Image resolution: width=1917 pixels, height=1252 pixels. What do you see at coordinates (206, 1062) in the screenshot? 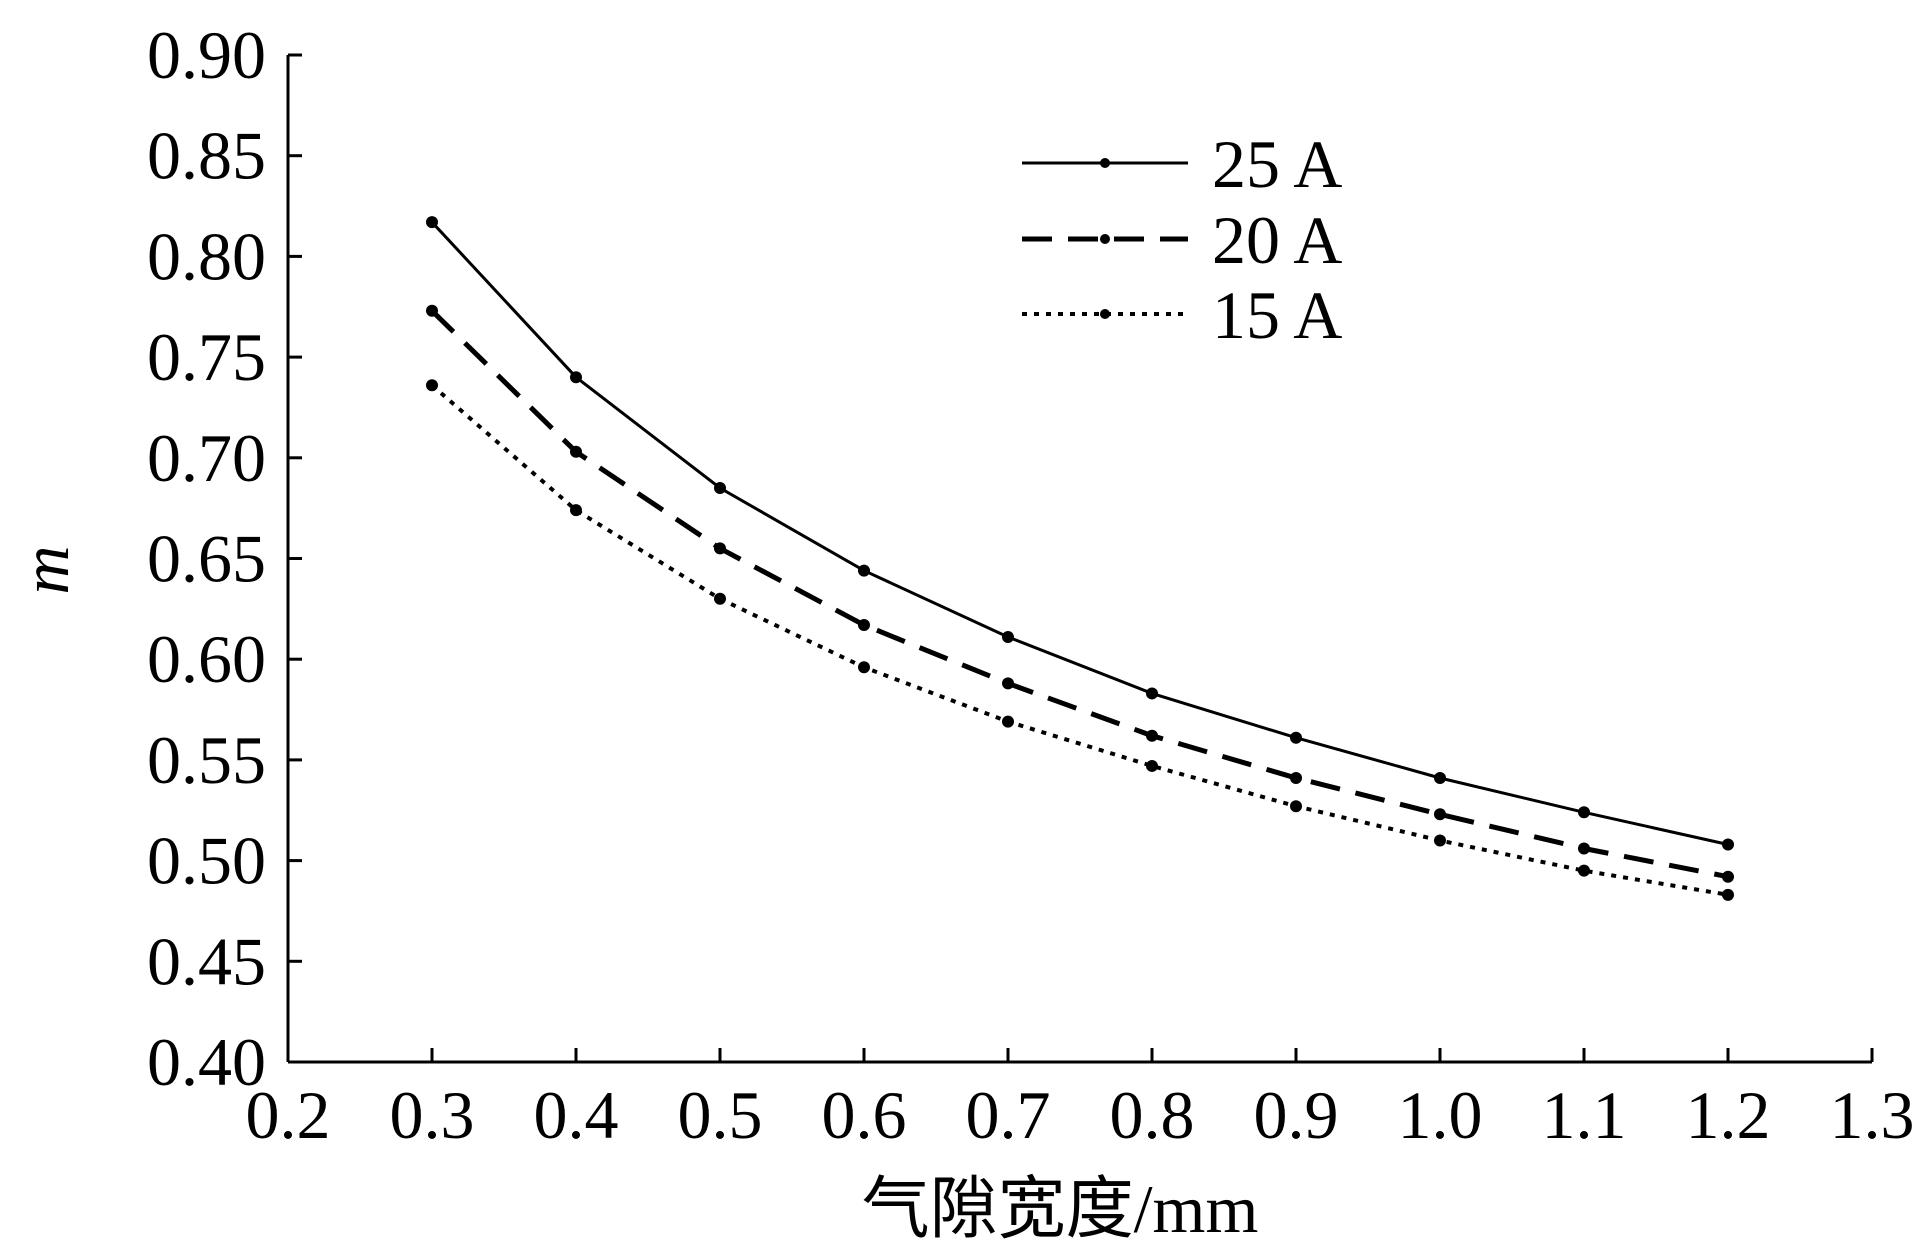
I see `y-tick-label: 0.40` at bounding box center [206, 1062].